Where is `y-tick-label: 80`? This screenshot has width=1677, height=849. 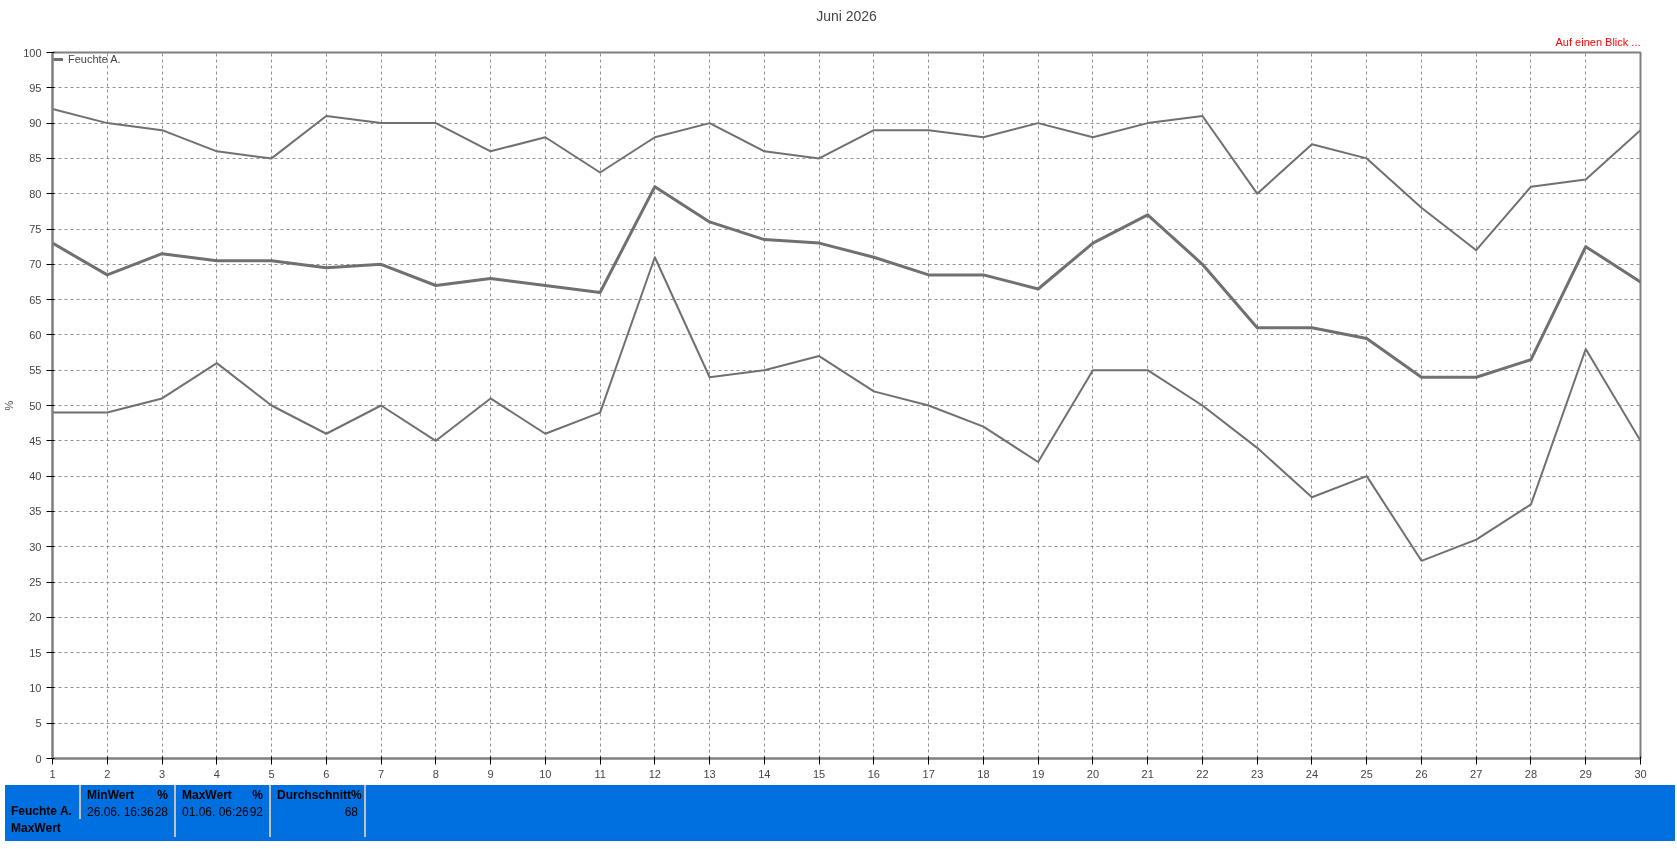
y-tick-label: 80 is located at coordinates (35, 193).